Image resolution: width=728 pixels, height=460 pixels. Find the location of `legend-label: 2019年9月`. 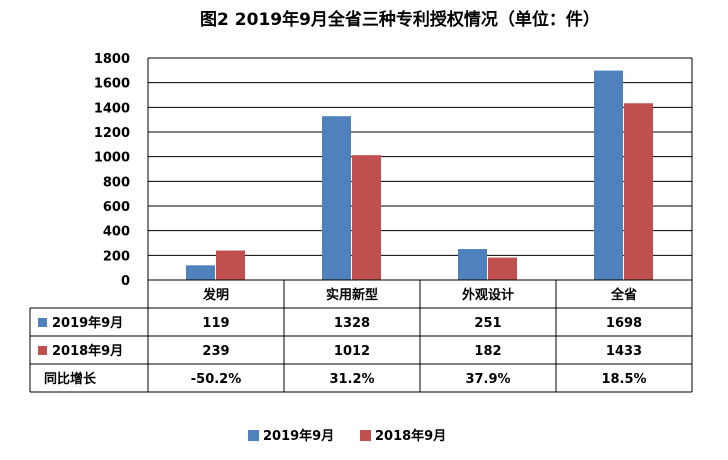

legend-label: 2019年9月 is located at coordinates (298, 436).